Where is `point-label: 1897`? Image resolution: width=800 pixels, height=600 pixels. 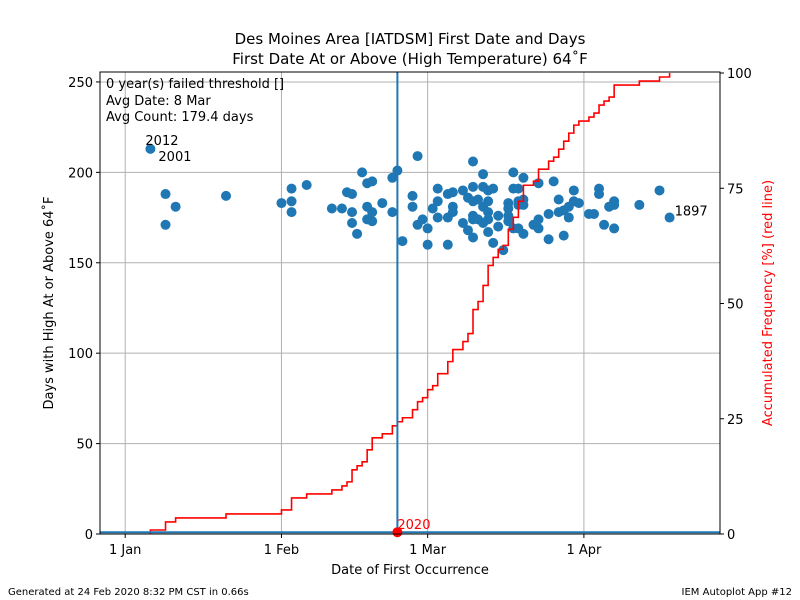 point-label: 1897 is located at coordinates (691, 212).